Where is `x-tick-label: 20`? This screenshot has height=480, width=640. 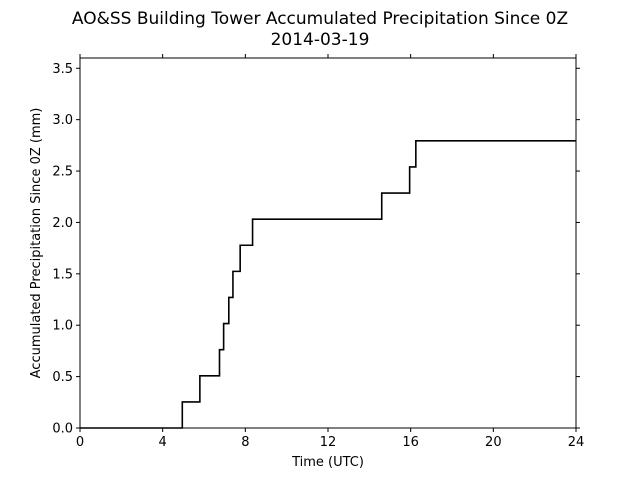
x-tick-label: 20 is located at coordinates (493, 442).